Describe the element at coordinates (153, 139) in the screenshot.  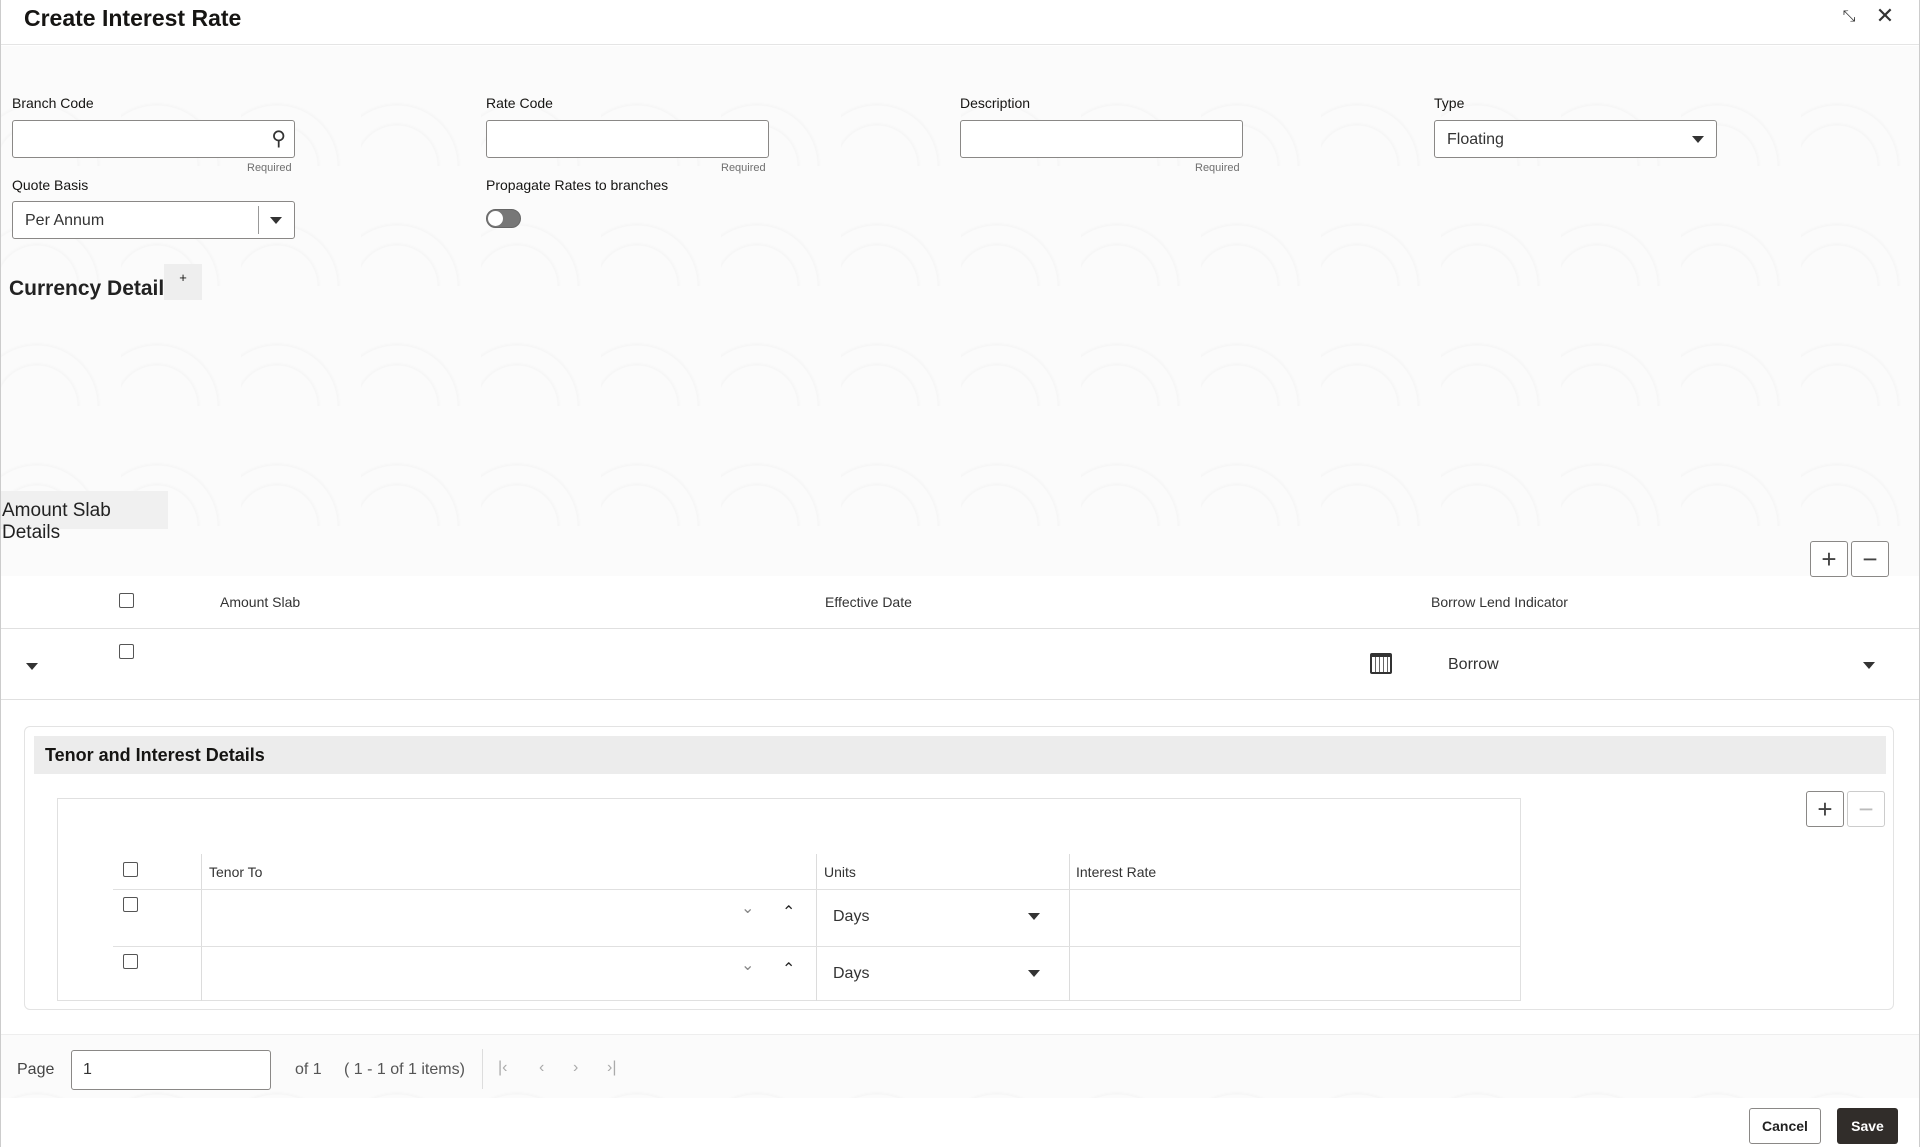
I see `branch-code-input: ⚲` at that location.